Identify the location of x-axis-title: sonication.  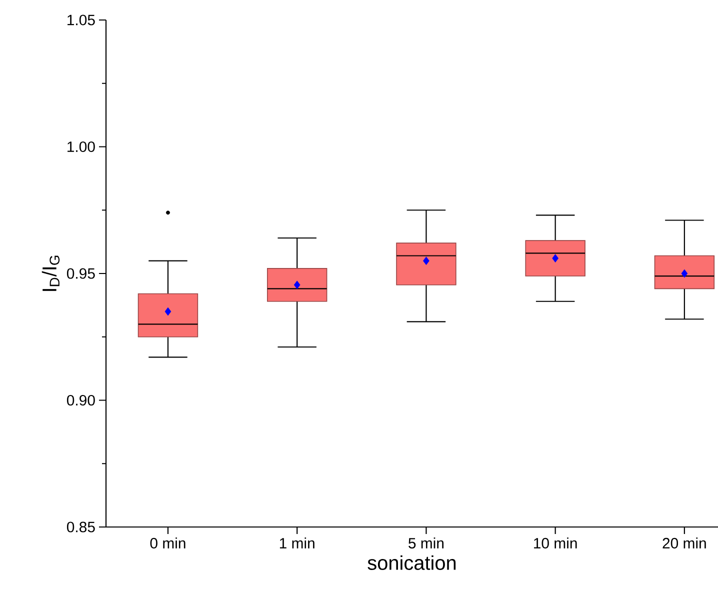
(412, 562).